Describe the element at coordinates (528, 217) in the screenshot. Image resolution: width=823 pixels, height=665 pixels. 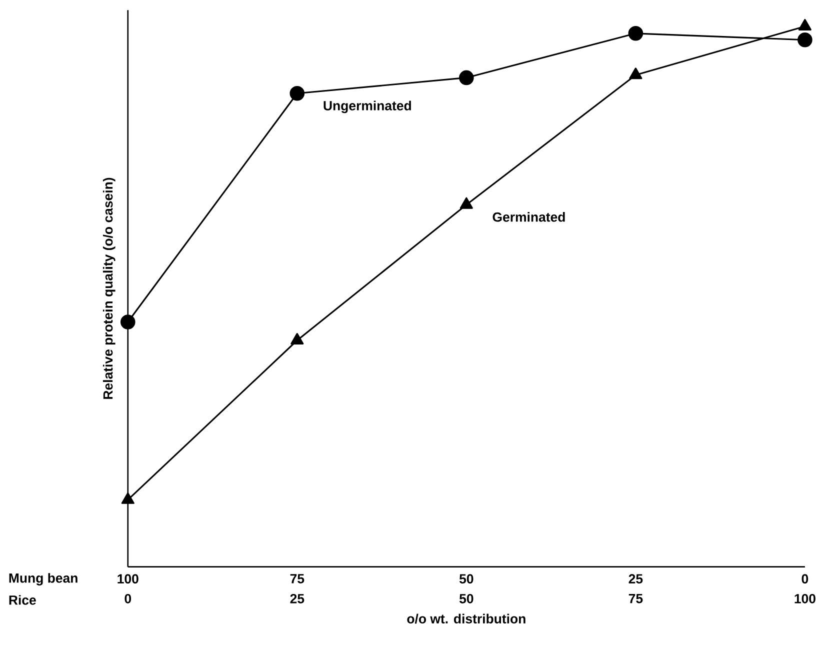
I see `series-label: Germinated` at that location.